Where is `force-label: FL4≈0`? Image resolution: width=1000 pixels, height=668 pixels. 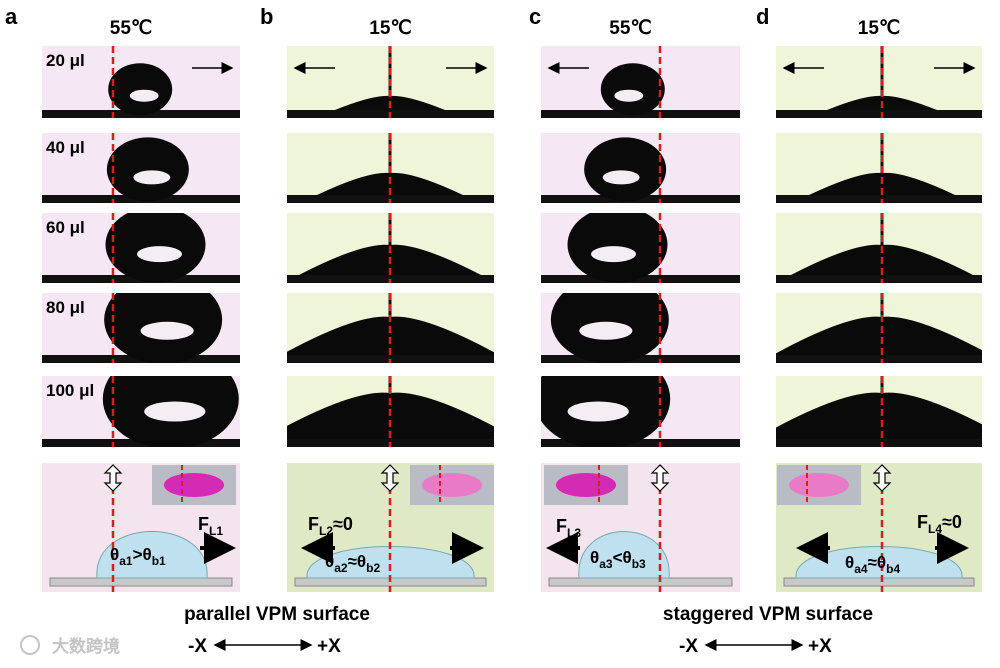
force-label: FL4≈0 is located at coordinates (939, 524).